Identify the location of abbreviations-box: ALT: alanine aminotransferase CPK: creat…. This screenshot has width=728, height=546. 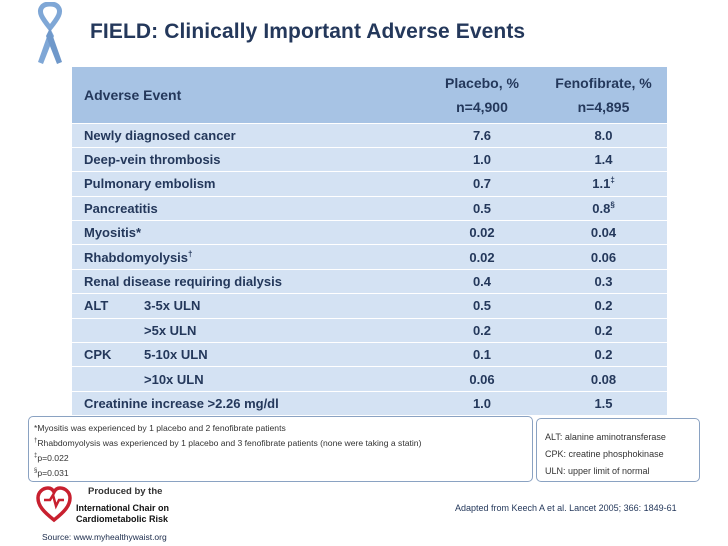
(618, 450).